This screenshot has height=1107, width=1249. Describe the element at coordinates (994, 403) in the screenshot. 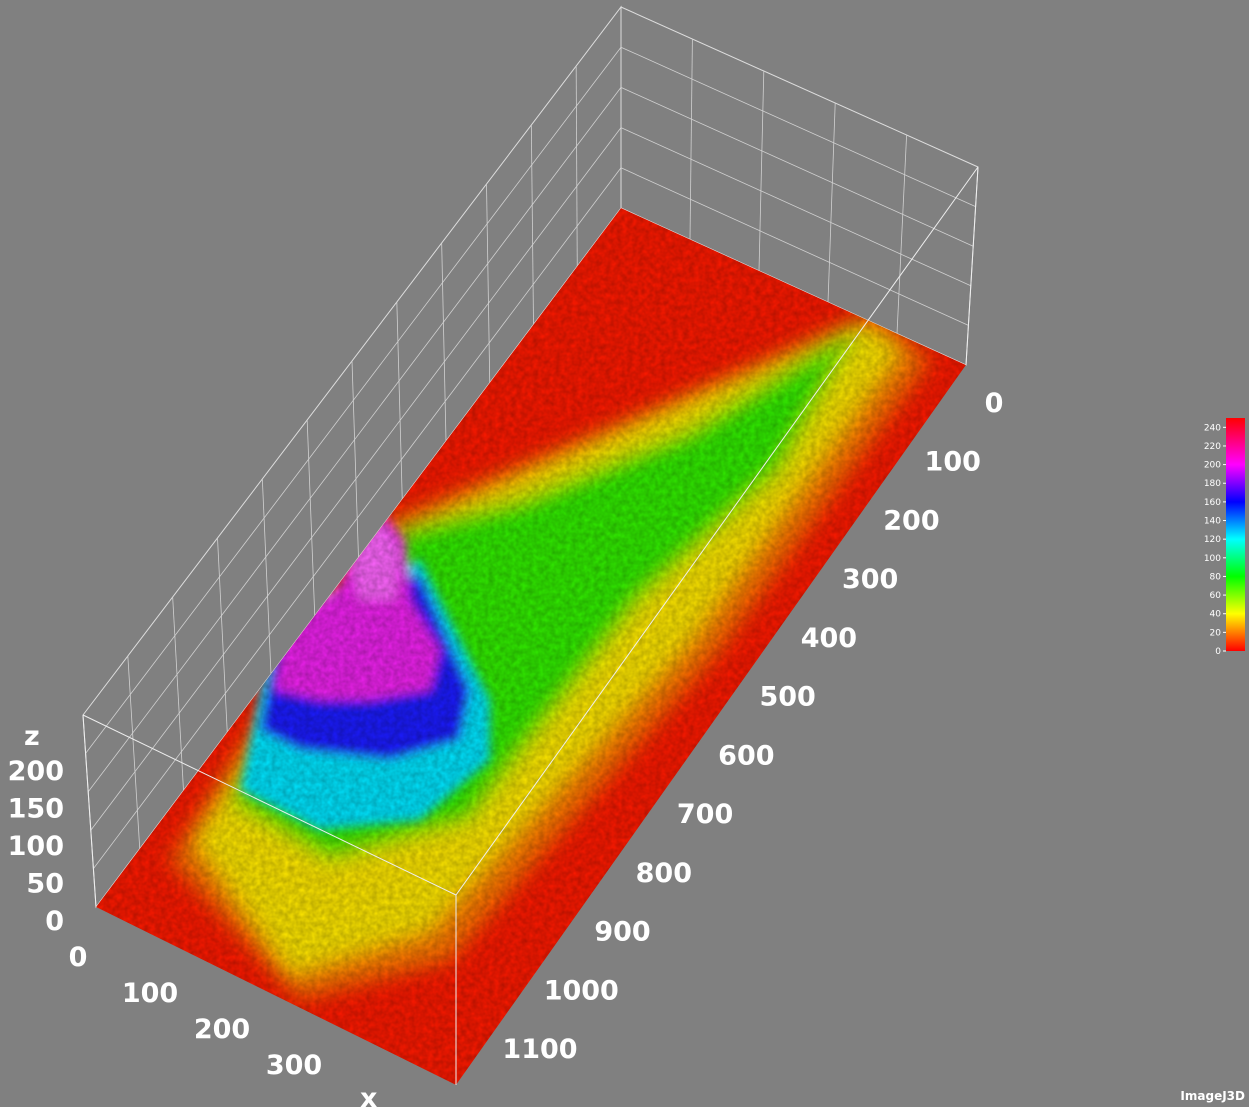

I see `y-tick-label: 0` at that location.